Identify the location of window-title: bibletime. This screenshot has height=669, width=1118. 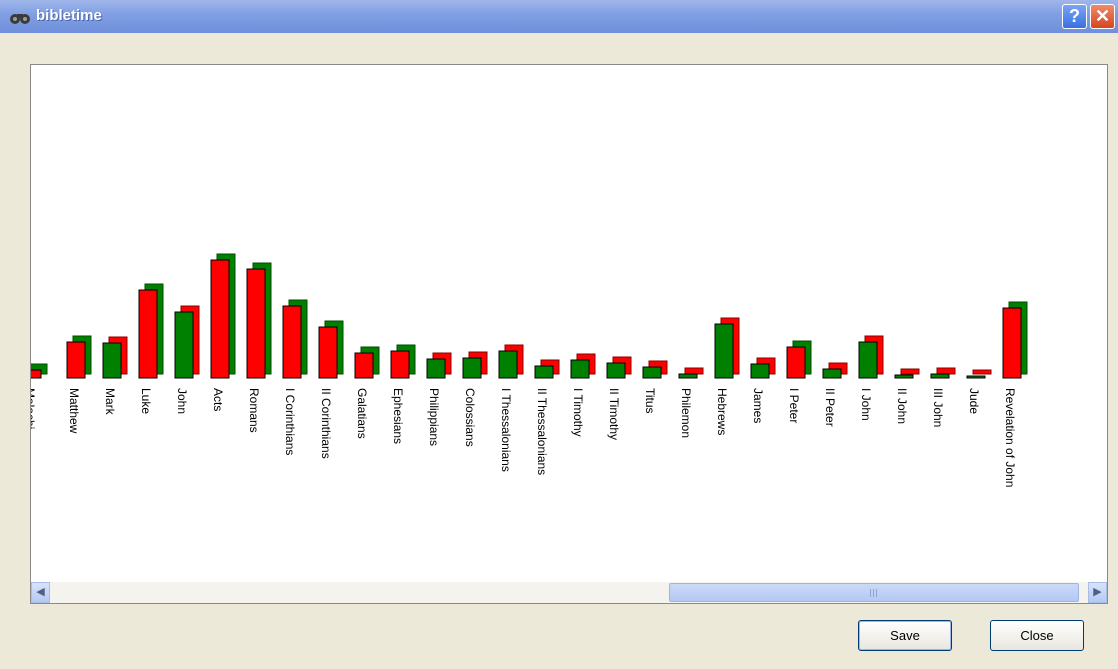
(69, 15).